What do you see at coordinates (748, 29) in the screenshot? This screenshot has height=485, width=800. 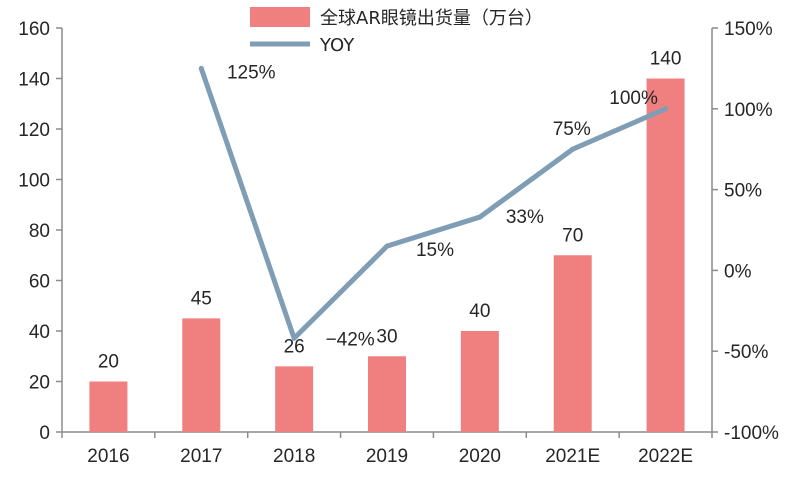 I see `y-right-tick-label: 150%` at bounding box center [748, 29].